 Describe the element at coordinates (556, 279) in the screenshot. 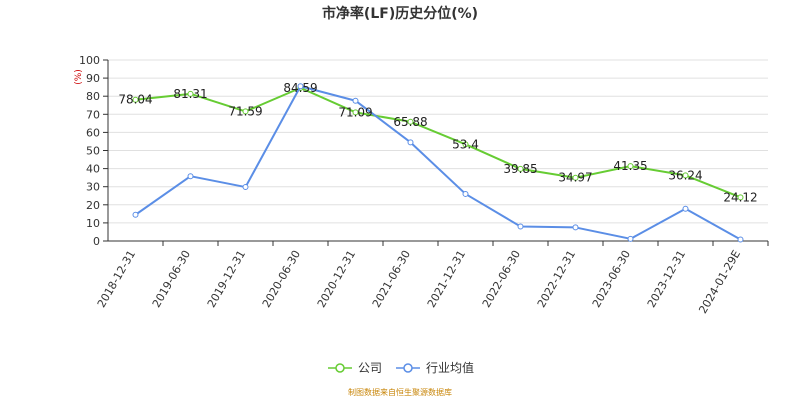

I see `x-tick-label: 2022-12-31` at that location.